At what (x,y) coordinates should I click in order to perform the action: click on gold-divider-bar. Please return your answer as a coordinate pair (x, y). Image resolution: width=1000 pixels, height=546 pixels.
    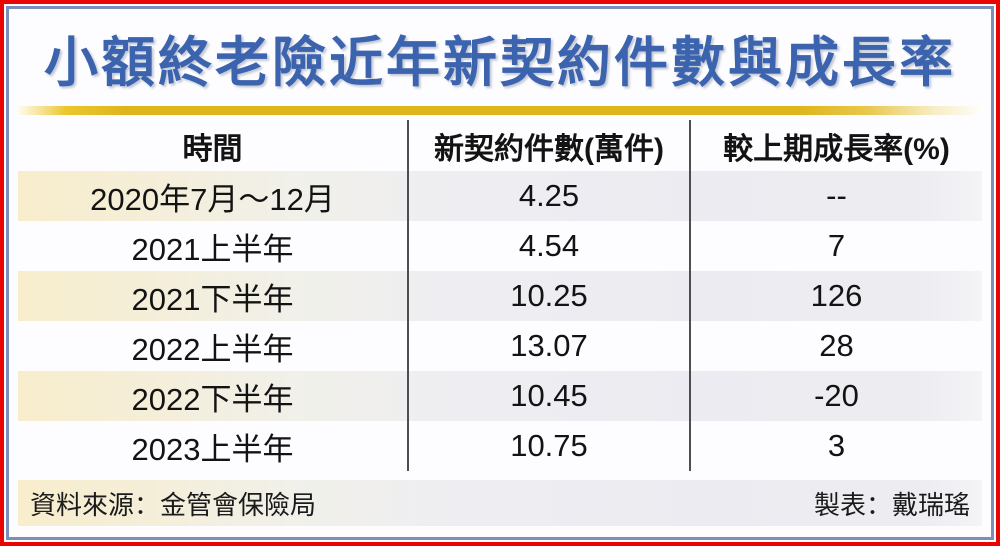
    Looking at the image, I should click on (500, 110).